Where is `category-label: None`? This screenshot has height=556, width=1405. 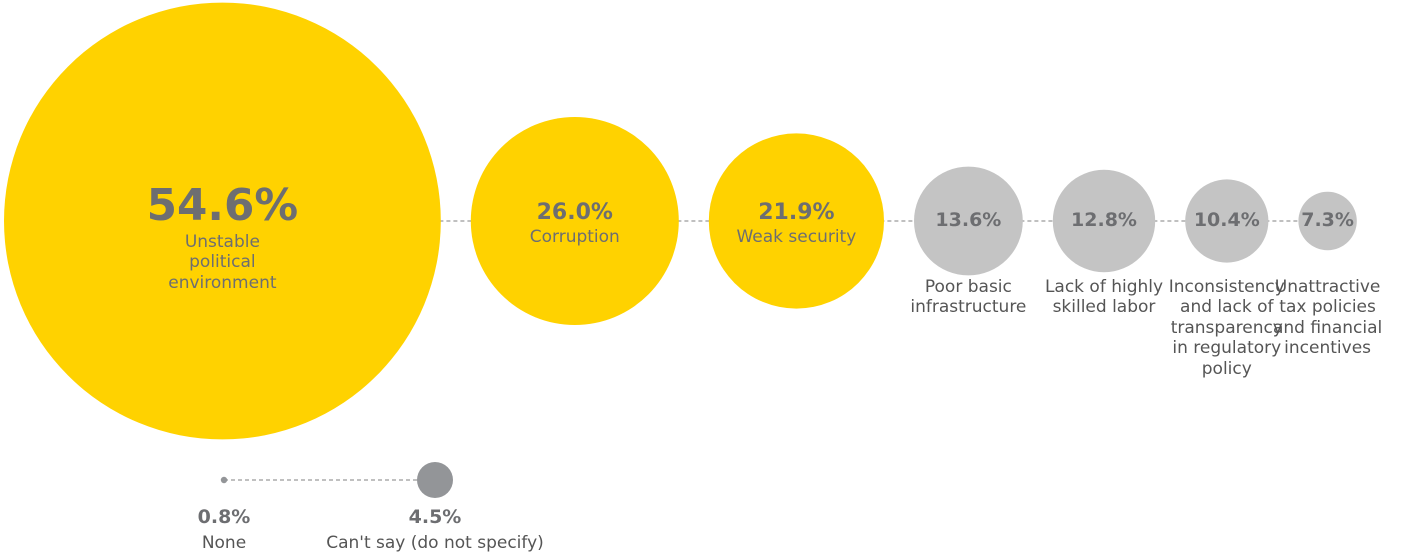
category-label: None is located at coordinates (224, 543).